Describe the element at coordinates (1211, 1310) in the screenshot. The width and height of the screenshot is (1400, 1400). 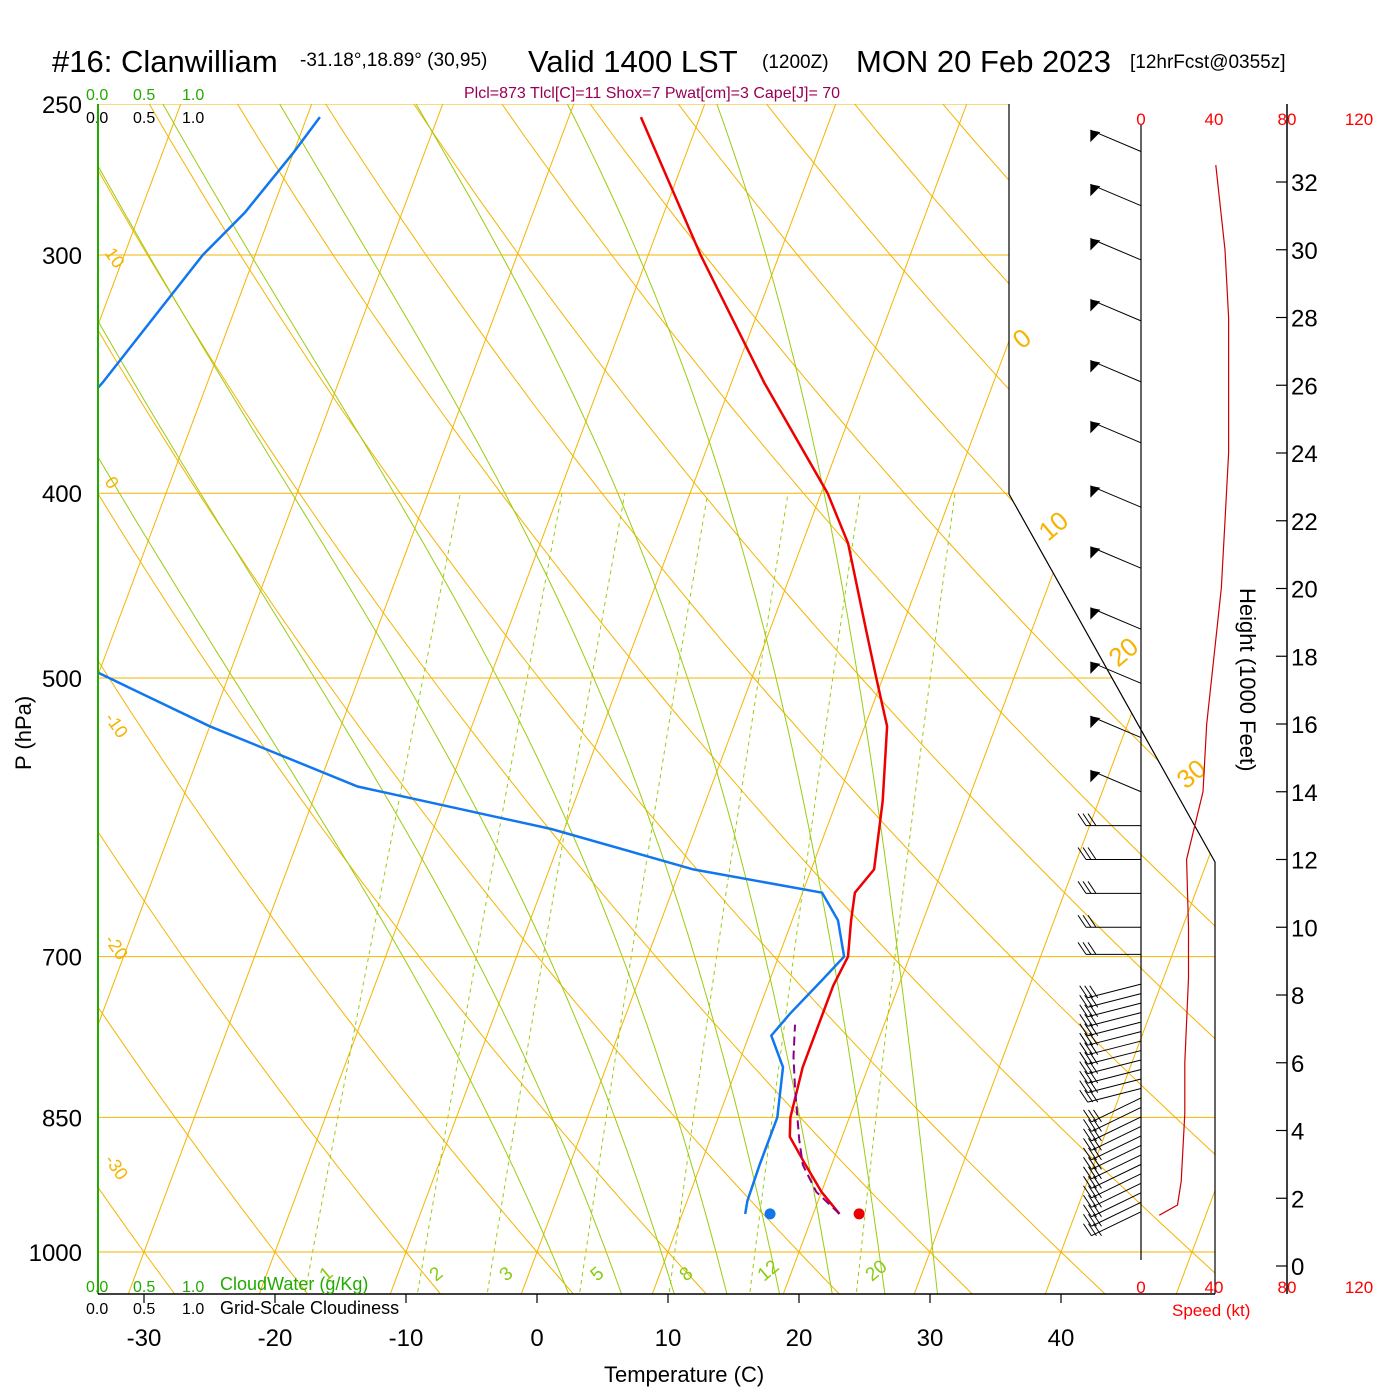
I see `speed-axis-title: Speed (kt)` at that location.